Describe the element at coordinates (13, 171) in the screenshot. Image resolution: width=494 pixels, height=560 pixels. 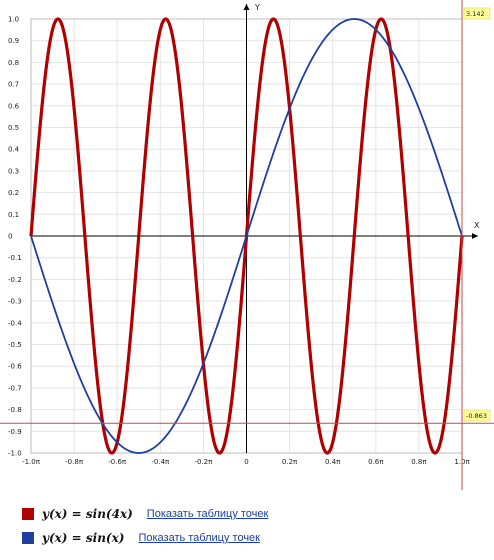
I see `y-tick-label: 0.3` at that location.